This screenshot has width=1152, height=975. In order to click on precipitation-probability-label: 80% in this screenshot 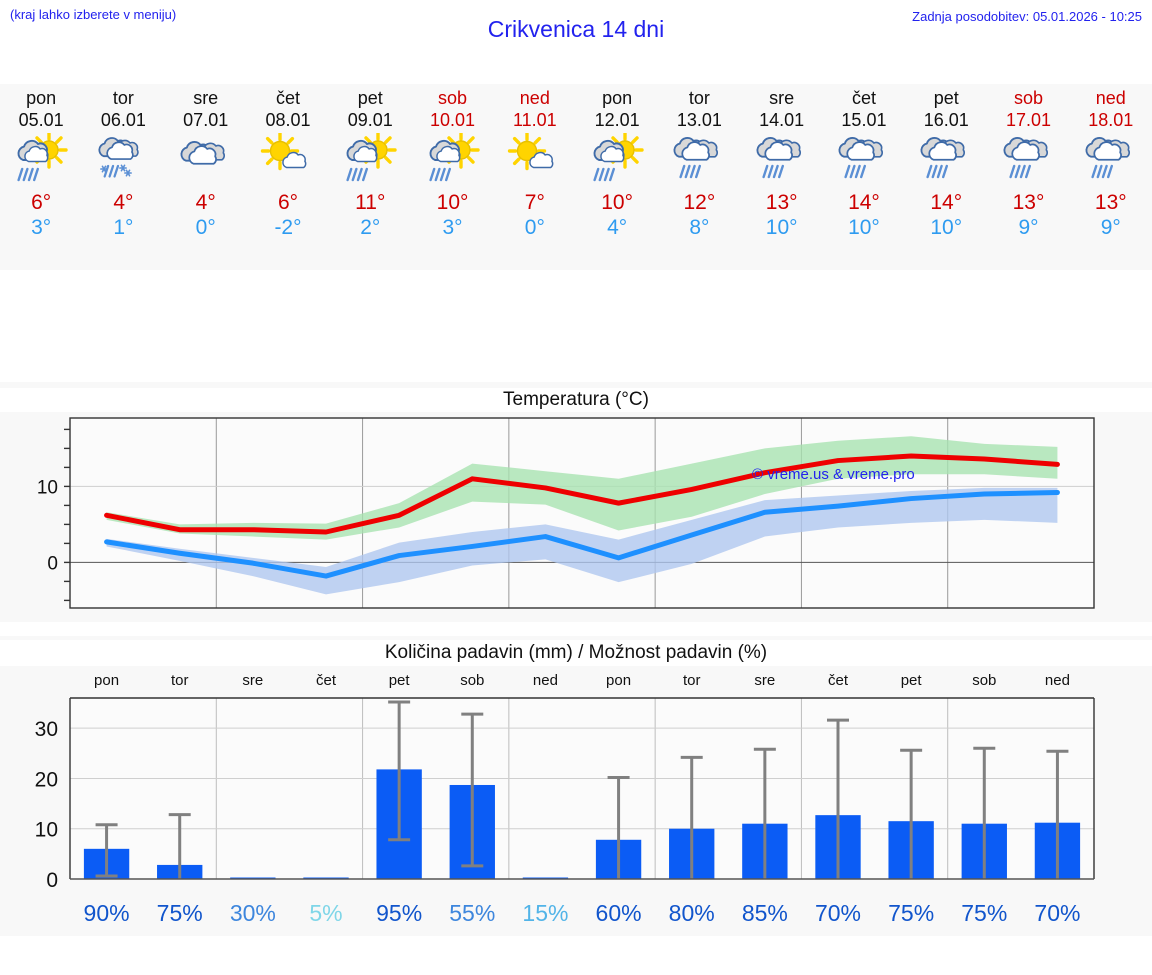, I will do `click(691, 913)`.